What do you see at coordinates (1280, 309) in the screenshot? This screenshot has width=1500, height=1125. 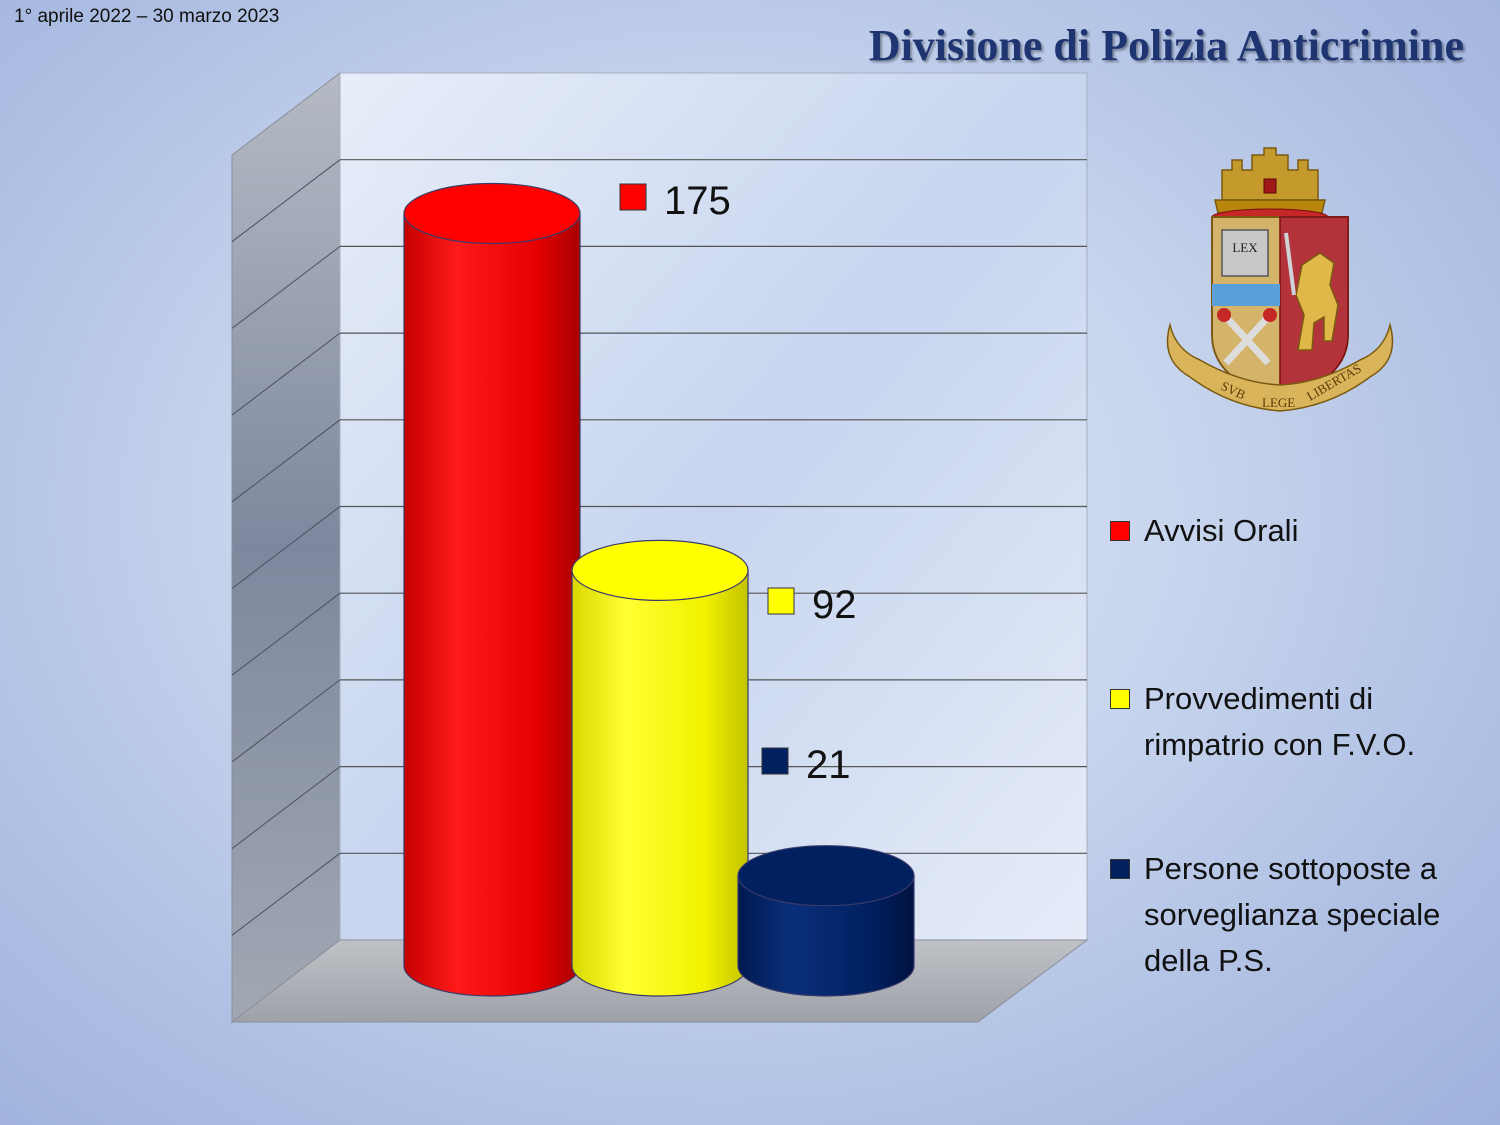 I see `shield-icon: LEX` at bounding box center [1280, 309].